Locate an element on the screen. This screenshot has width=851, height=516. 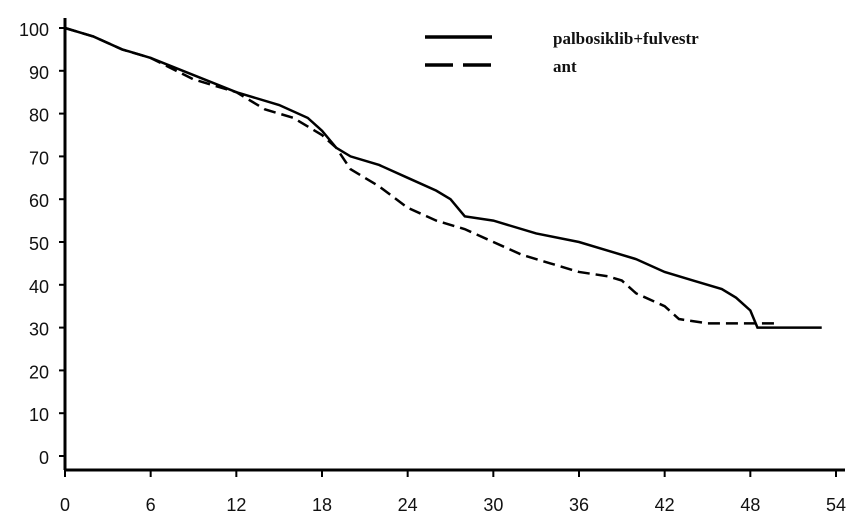
x-tick-label: 30 is located at coordinates (493, 505).